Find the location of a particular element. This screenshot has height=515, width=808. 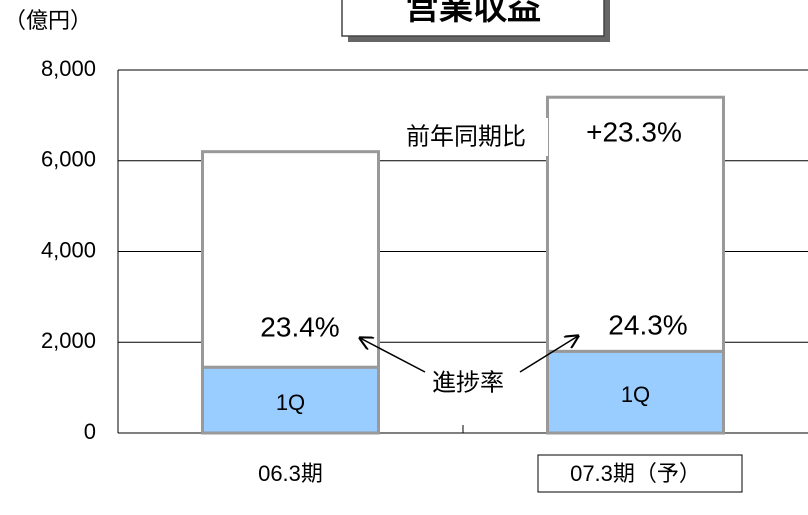

y-tick-label: 6,000 is located at coordinates (68, 159).